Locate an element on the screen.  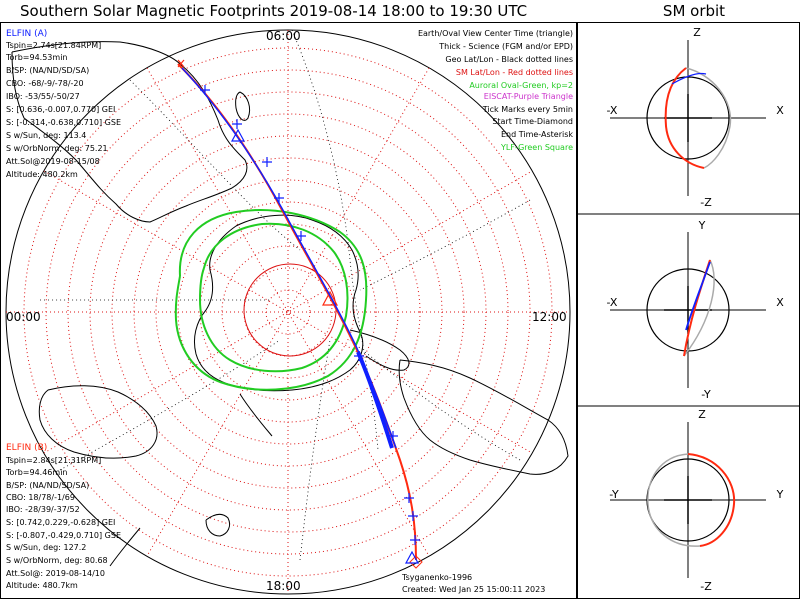
elfin-b-end-asterisk is located at coordinates (181, 63).